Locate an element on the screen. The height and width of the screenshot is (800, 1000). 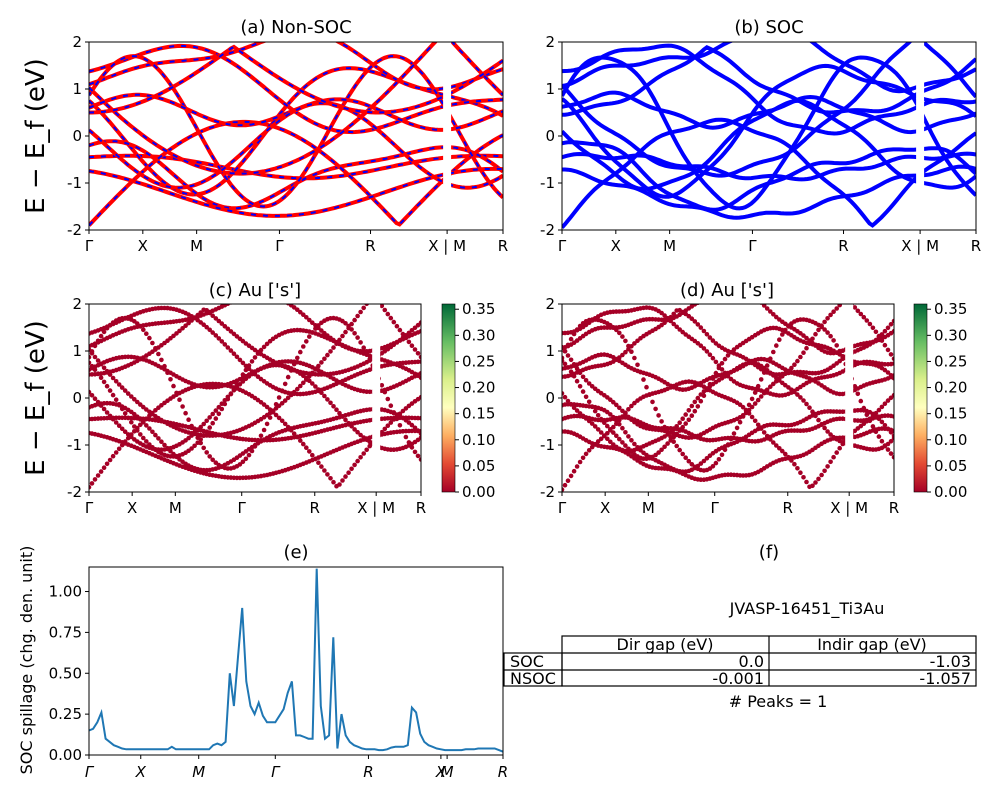
x-tick-label: M is located at coordinates (175, 508).